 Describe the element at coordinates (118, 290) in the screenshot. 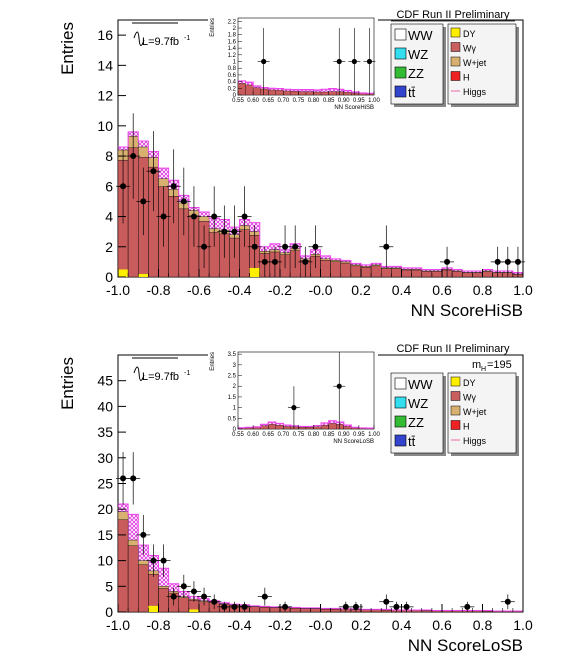

I see `x-tick-label: -1.0` at that location.